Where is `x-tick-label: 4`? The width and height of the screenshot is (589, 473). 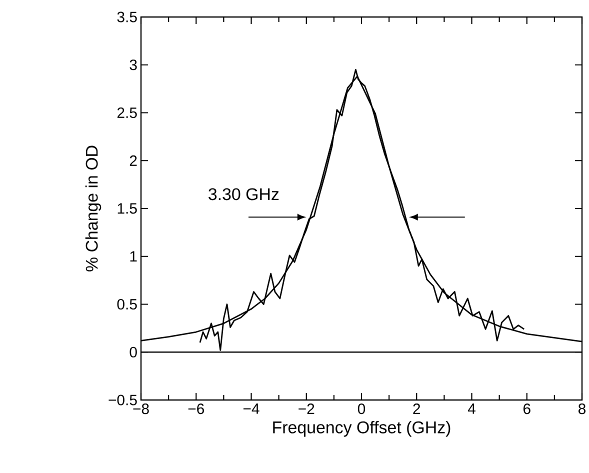 x-tick-label: 4 is located at coordinates (472, 409).